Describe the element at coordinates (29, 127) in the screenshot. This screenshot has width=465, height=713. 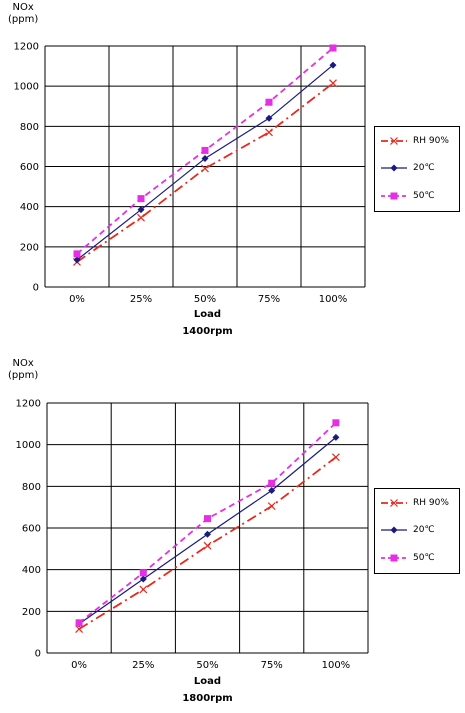
I see `y-tick-label: 800` at that location.